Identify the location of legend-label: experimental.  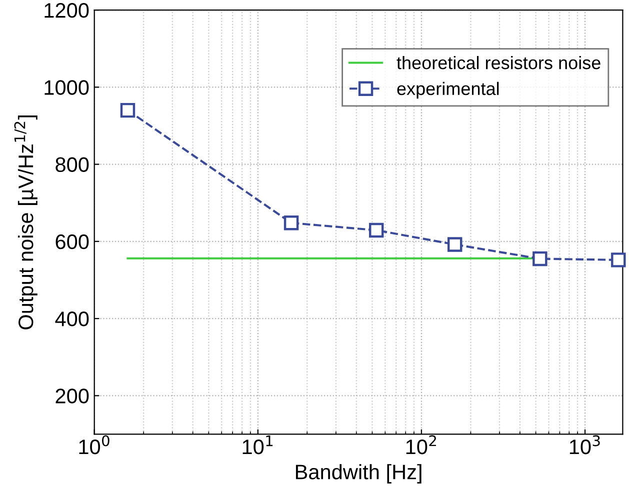
(448, 90).